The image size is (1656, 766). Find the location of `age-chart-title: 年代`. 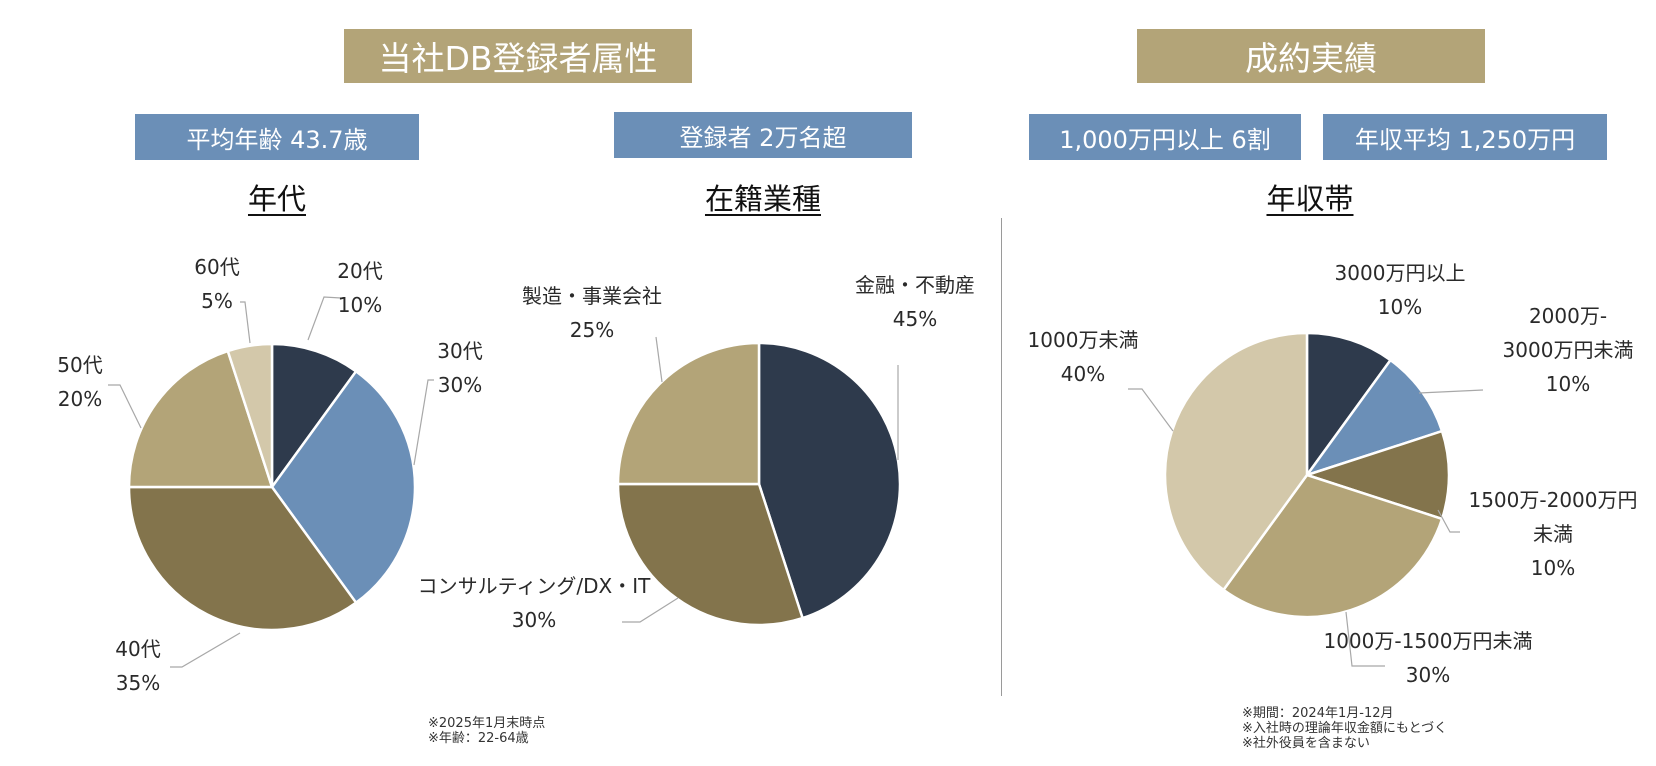

age-chart-title: 年代 is located at coordinates (276, 199).